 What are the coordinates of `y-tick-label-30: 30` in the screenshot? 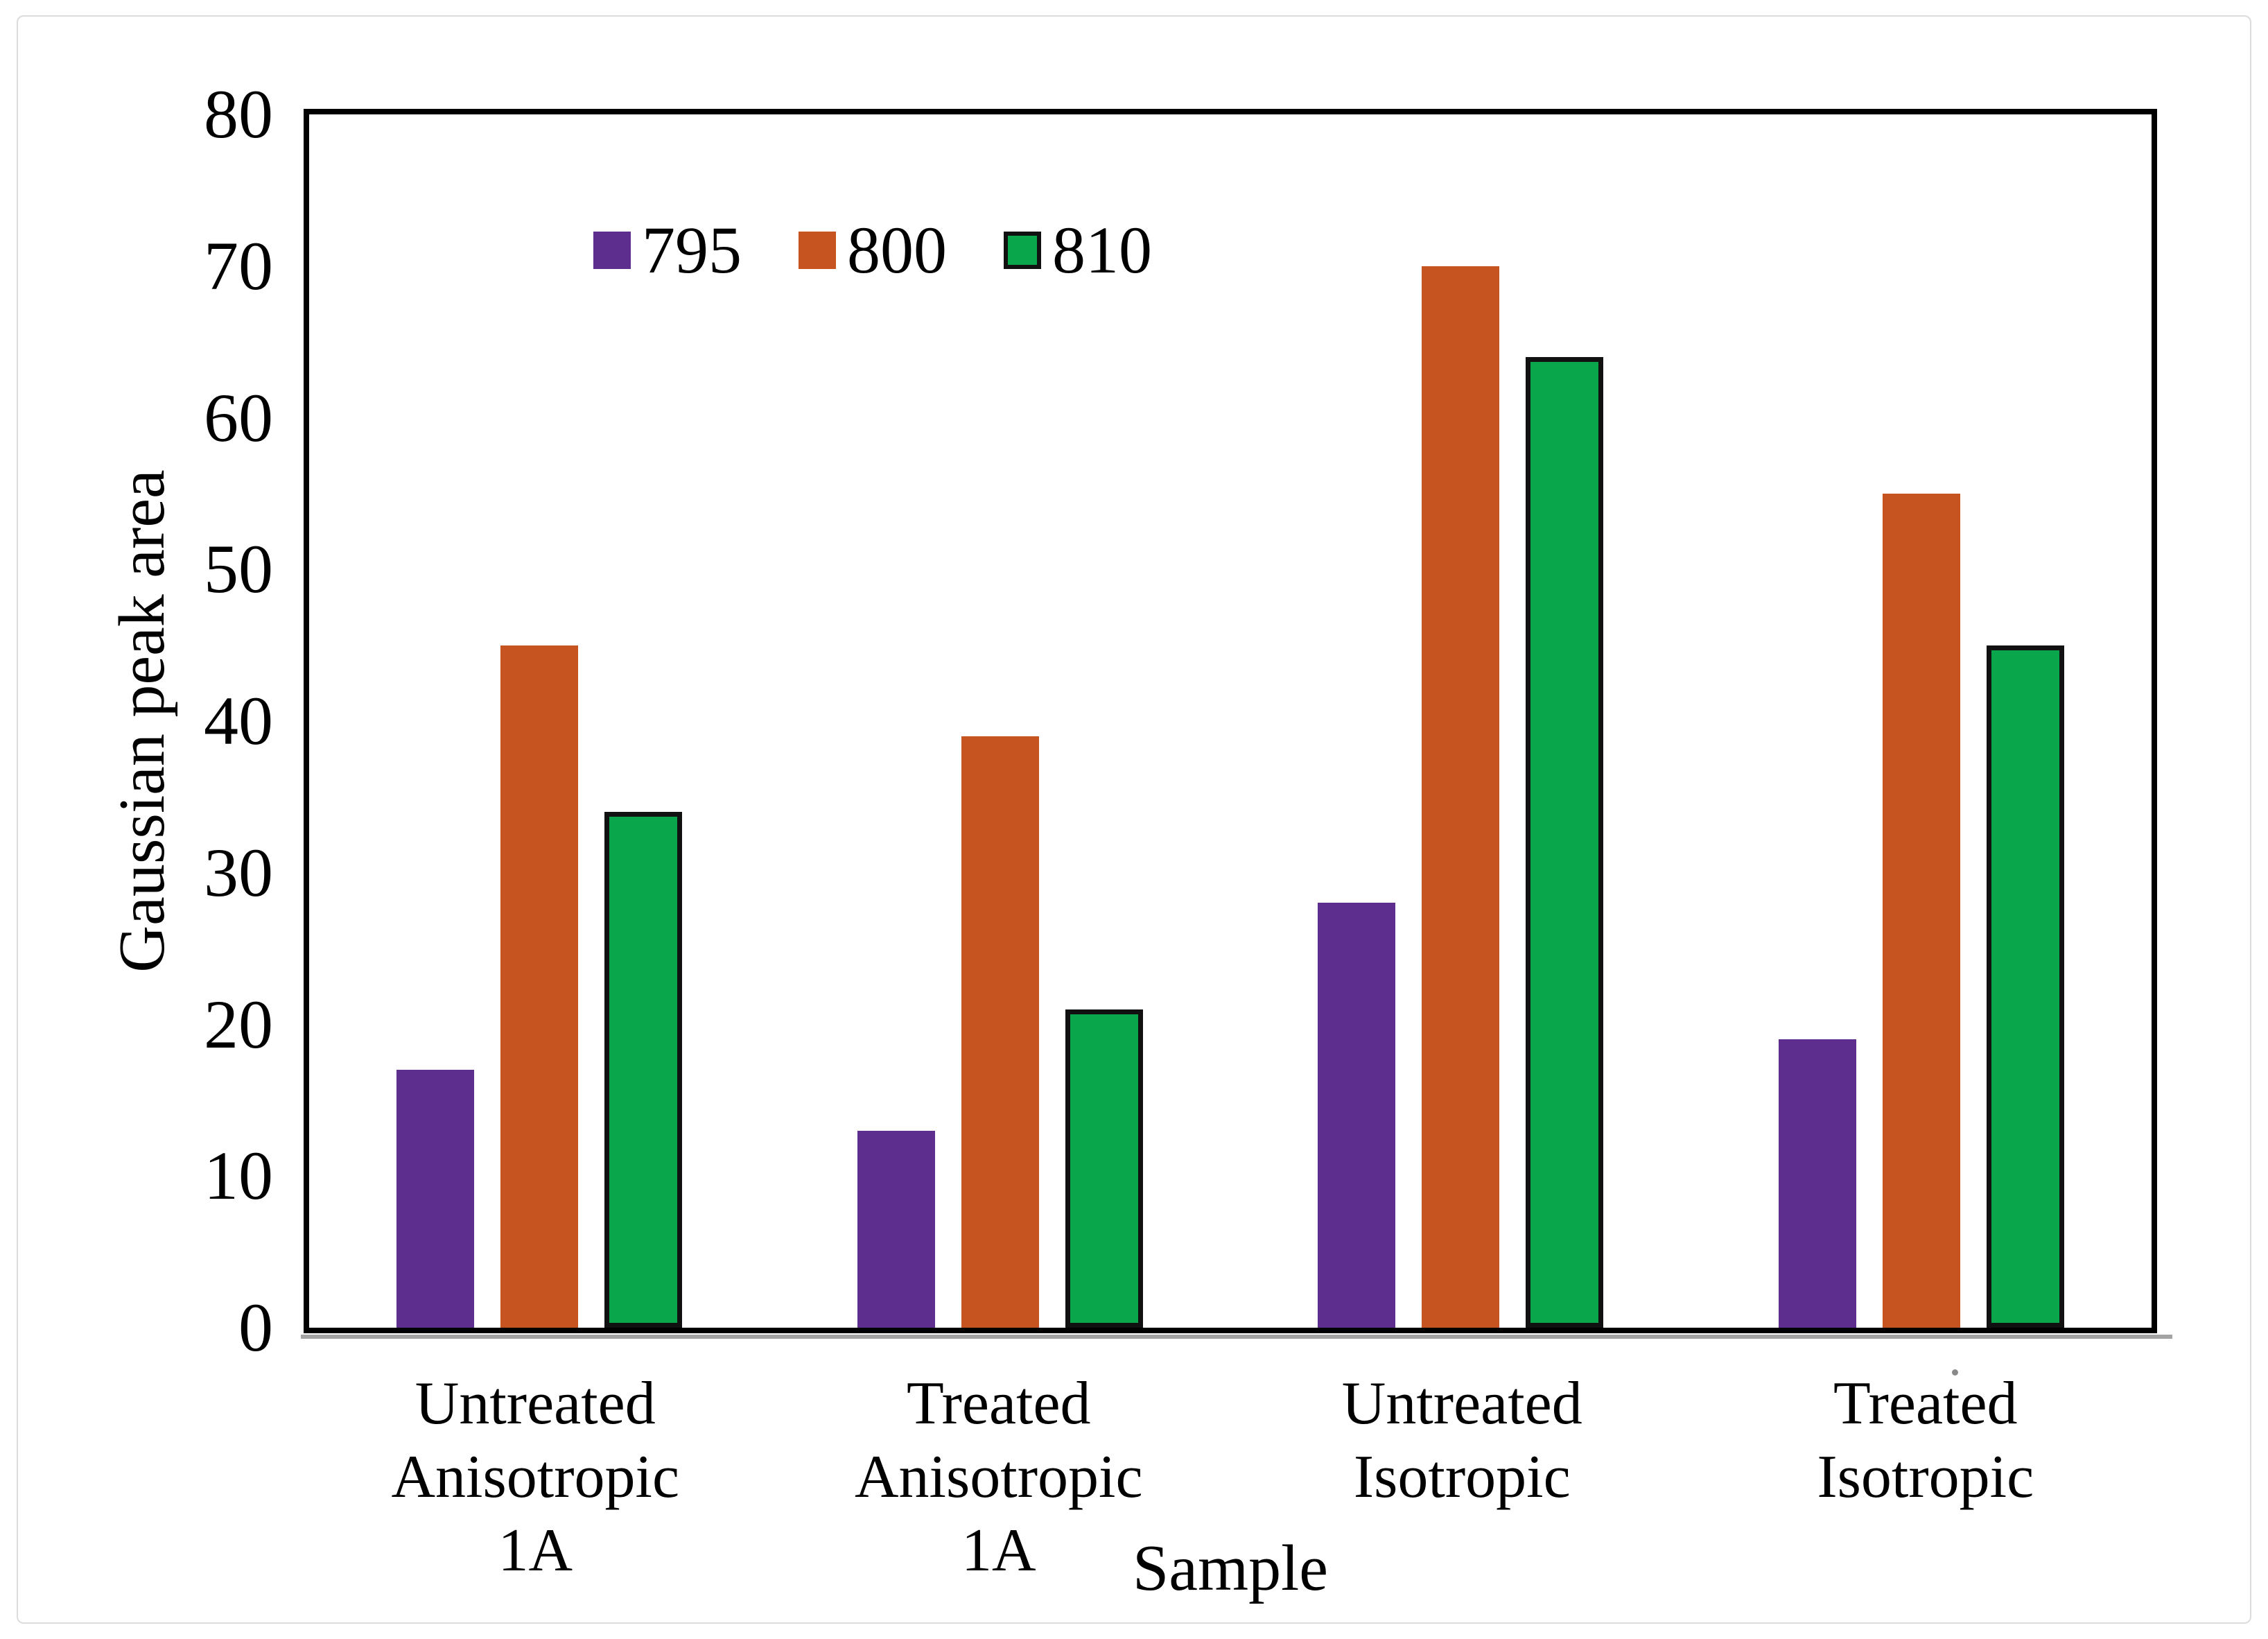 It's located at (238, 872).